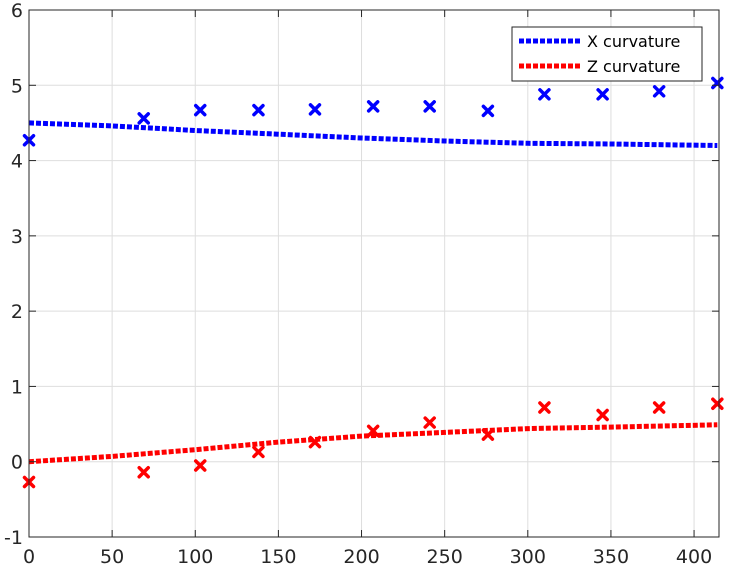  Describe the element at coordinates (29, 557) in the screenshot. I see `x-tick-label: 0` at that location.